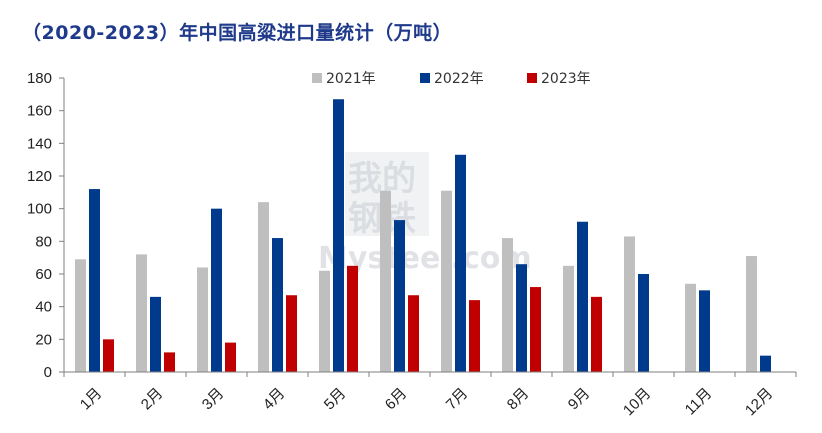 This screenshot has width=822, height=433. What do you see at coordinates (230, 357) in the screenshot?
I see `bar-2023年-3月` at bounding box center [230, 357].